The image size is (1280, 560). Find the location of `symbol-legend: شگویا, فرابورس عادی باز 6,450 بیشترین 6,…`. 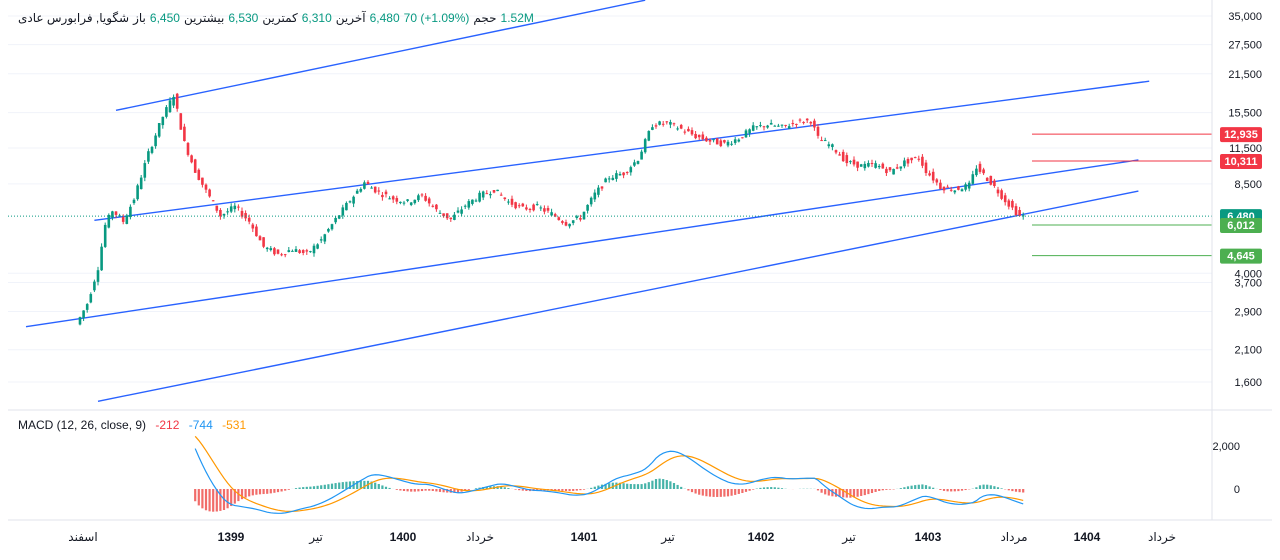

symbol-legend: شگویا, فرابورس عادی باز 6,450 بیشترین 6,… is located at coordinates (278, 18).